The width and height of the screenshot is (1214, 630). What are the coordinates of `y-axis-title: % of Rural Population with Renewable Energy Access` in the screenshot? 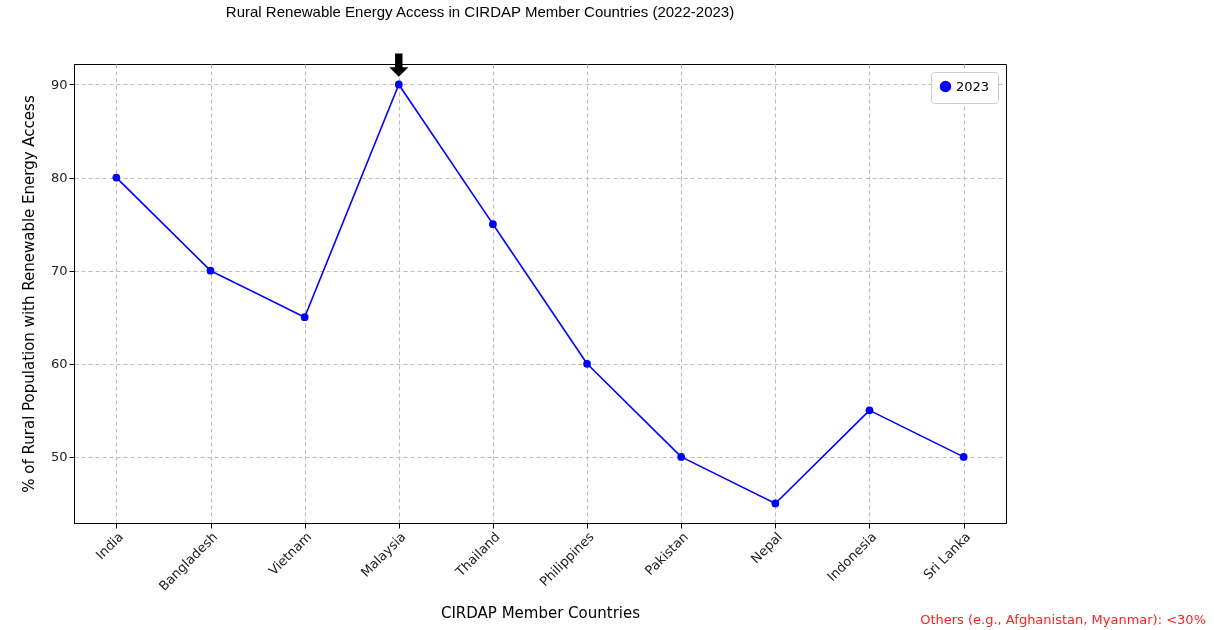 It's located at (28, 294).